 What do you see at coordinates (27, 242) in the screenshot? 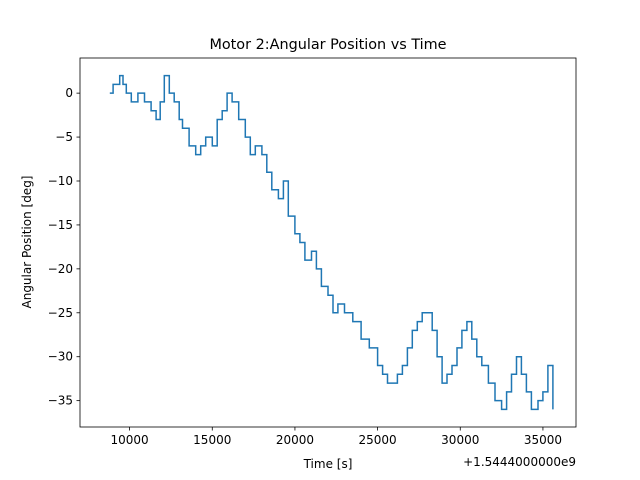
I see `y-axis-label: Angular Position [deg]` at bounding box center [27, 242].